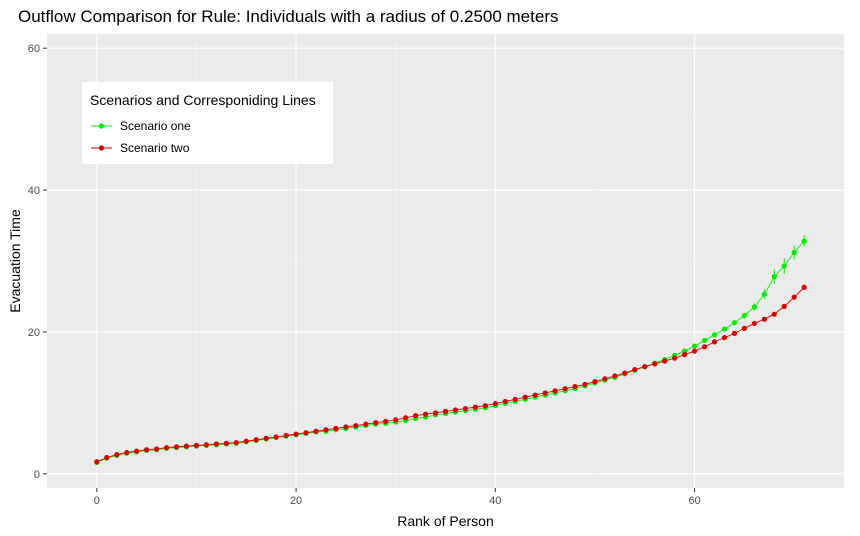 The image size is (860, 536). What do you see at coordinates (15, 261) in the screenshot?
I see `y-axis-title: Evacuation Time` at bounding box center [15, 261].